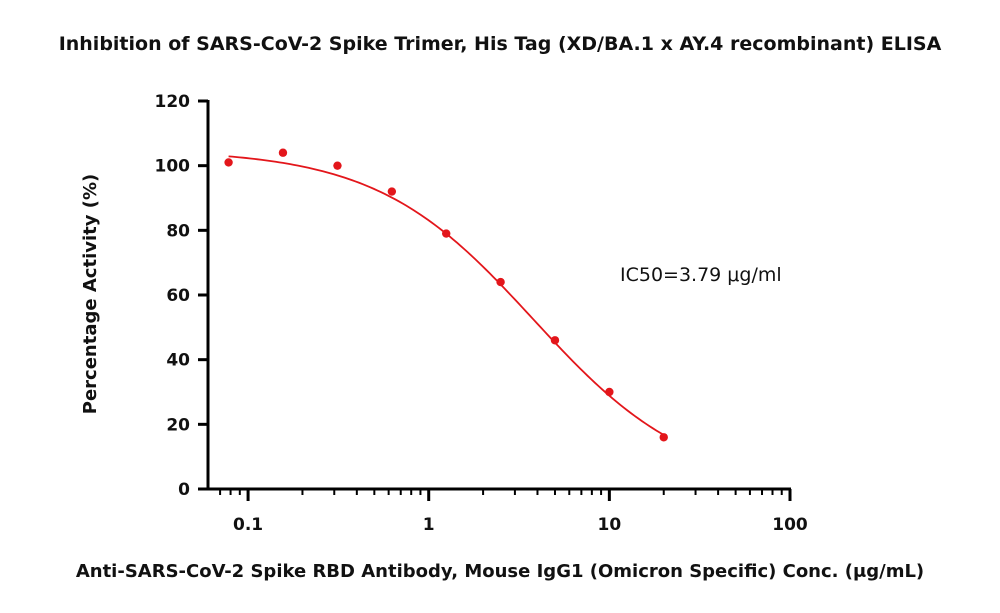  Describe the element at coordinates (248, 525) in the screenshot. I see `x-tick-label: 0.1` at that location.